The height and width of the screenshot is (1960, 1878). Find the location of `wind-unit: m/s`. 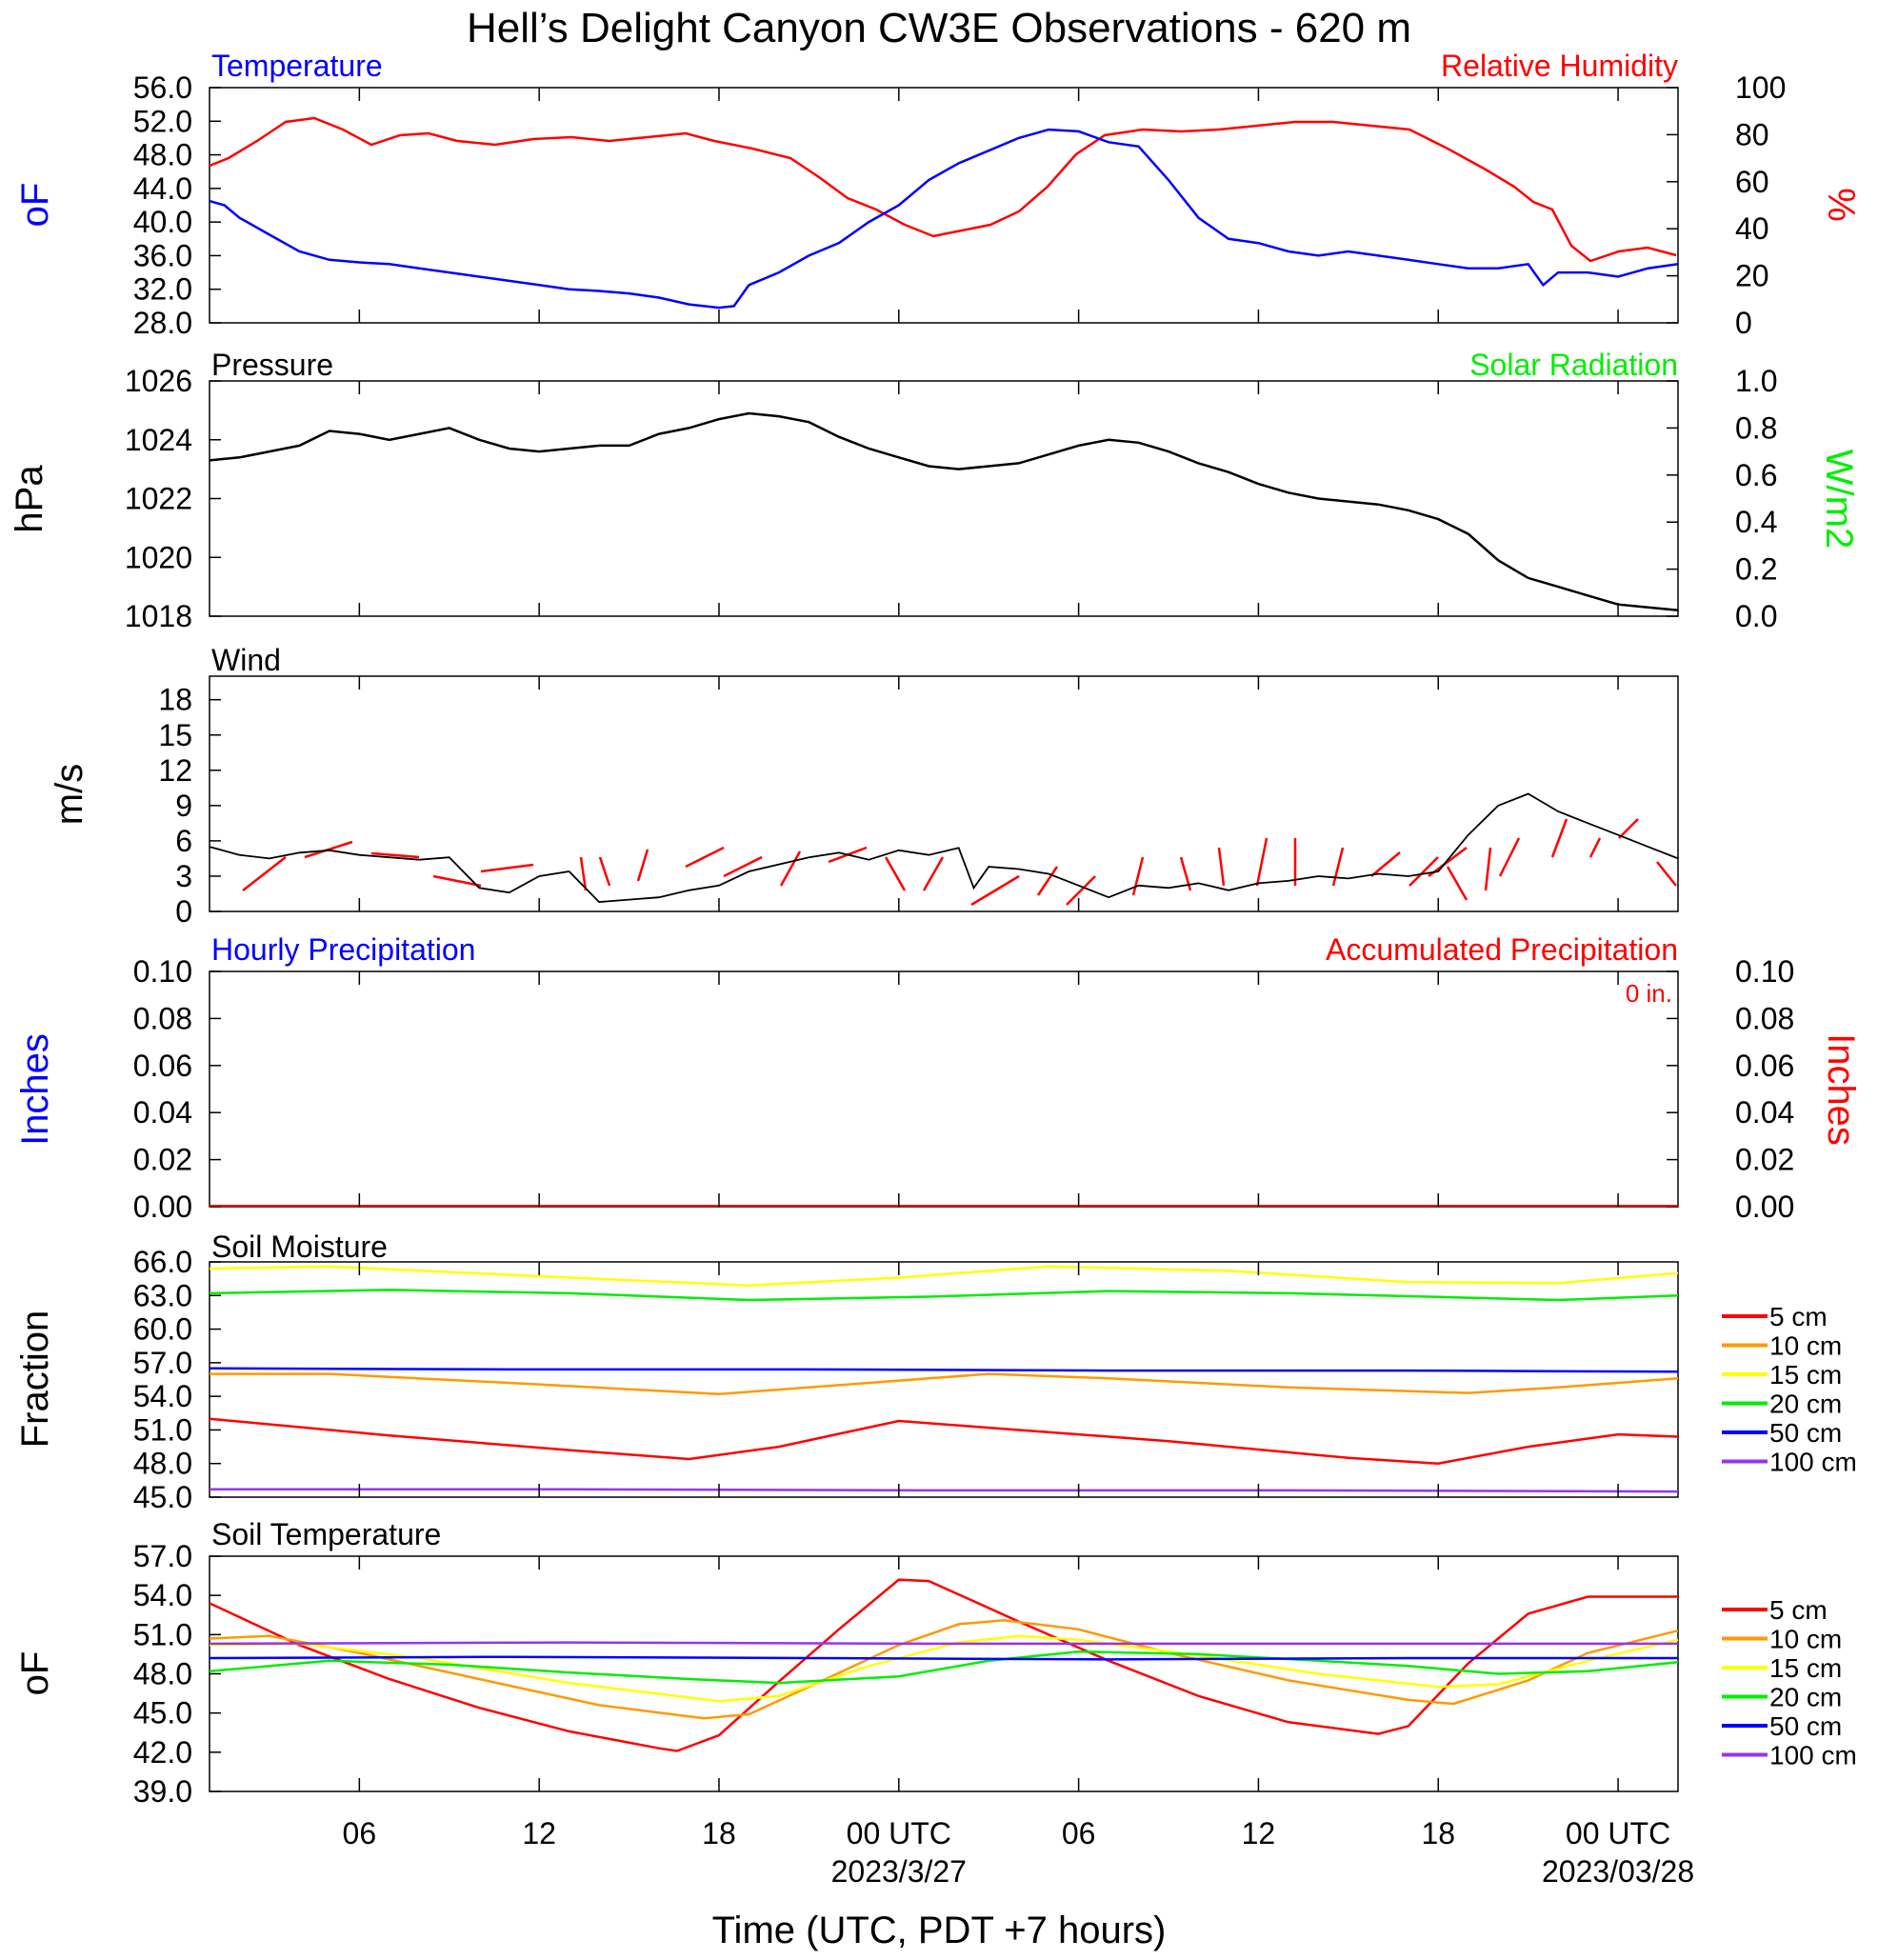

wind-unit: m/s is located at coordinates (69, 794).